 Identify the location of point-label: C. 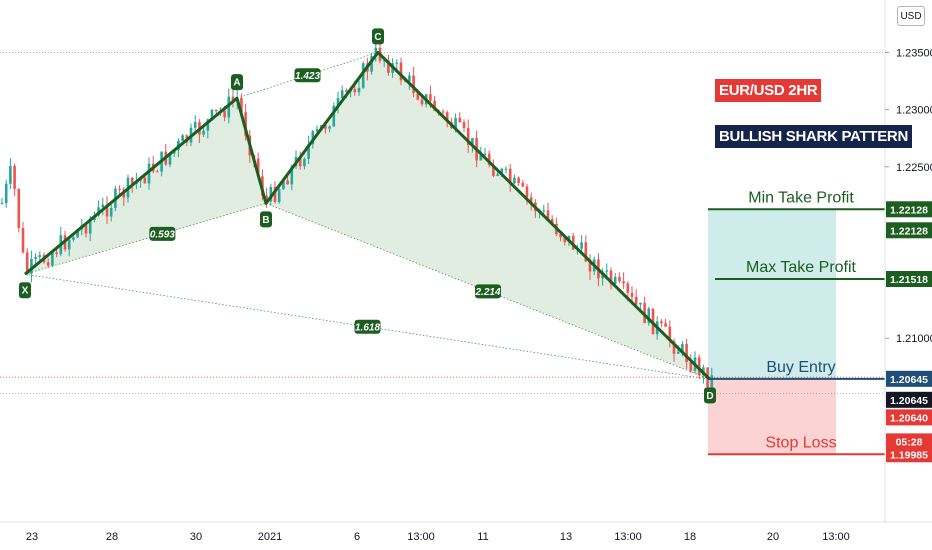
(377, 37).